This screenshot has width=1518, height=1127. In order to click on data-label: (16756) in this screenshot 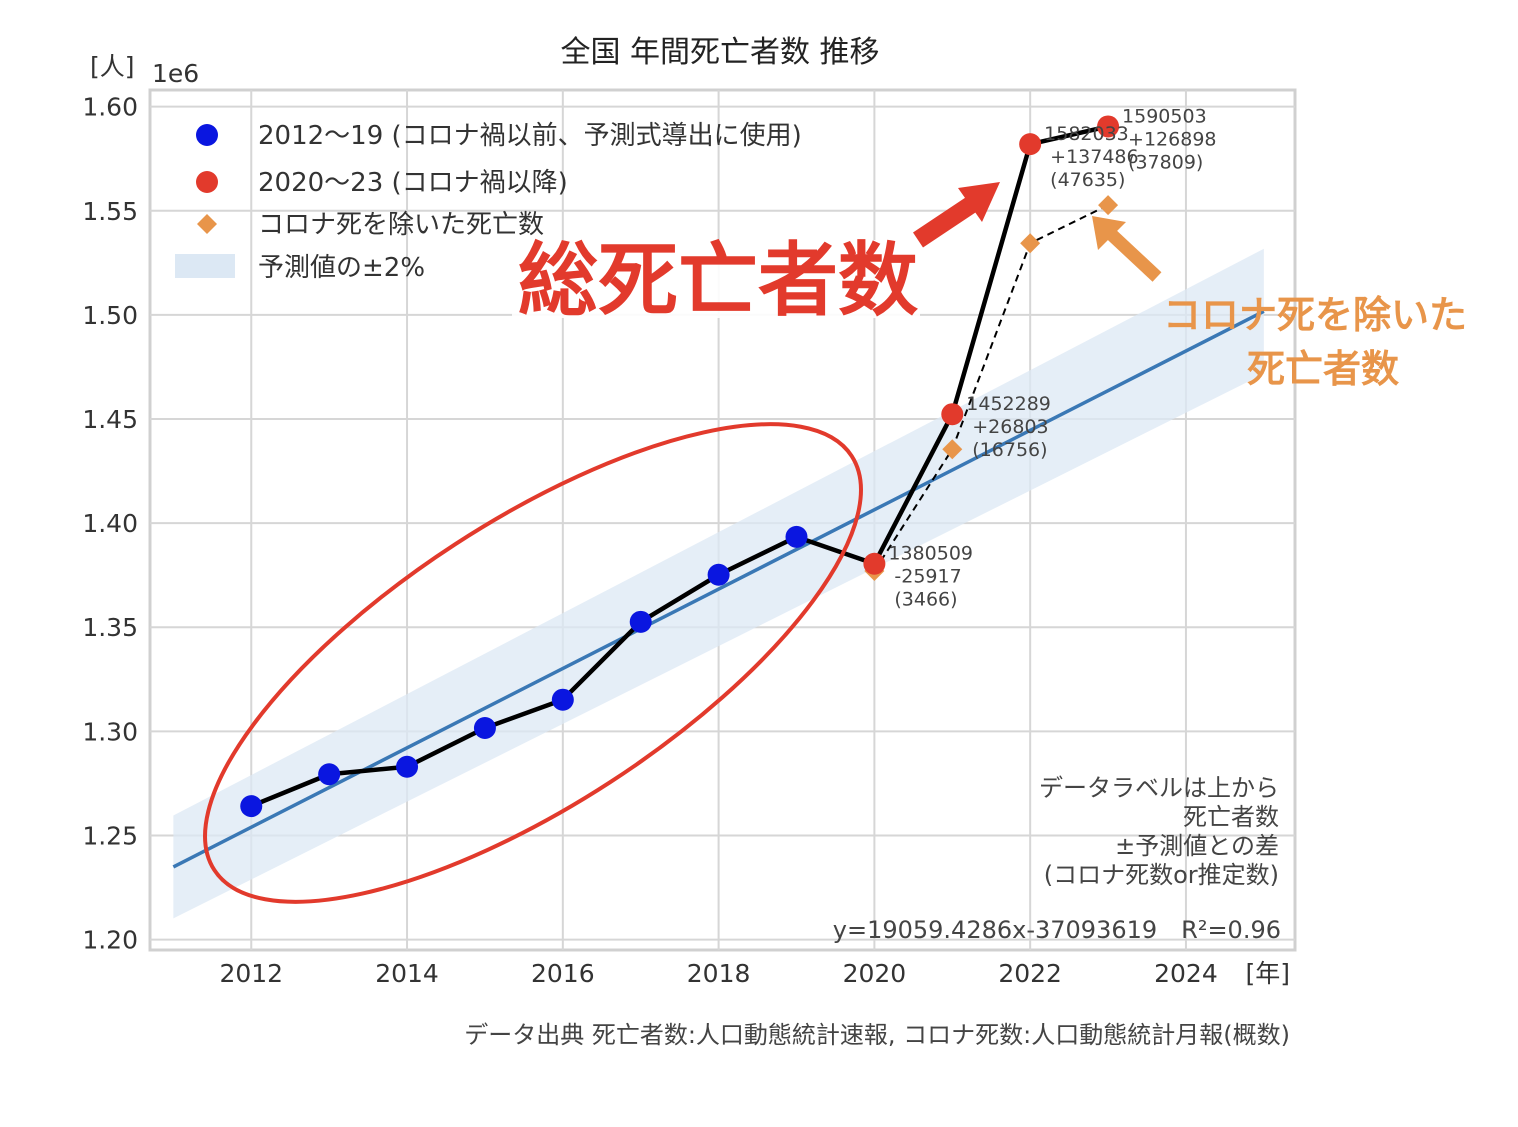, I will do `click(1009, 450)`.